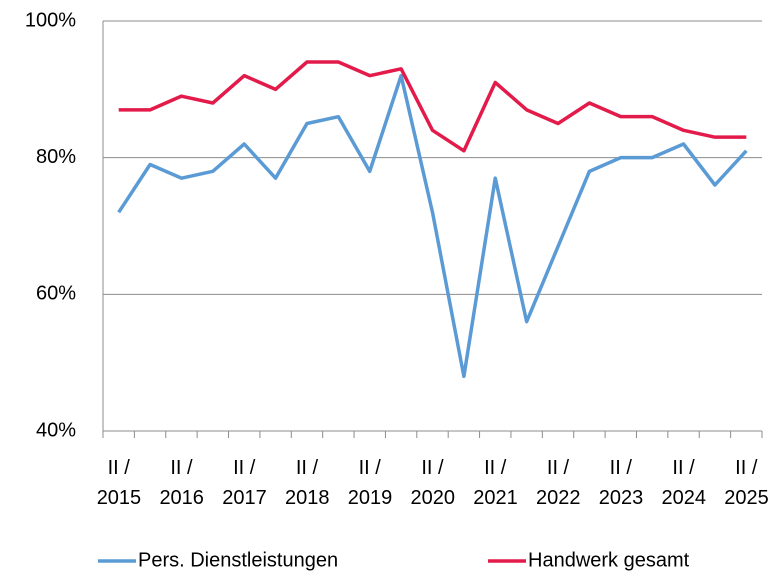 The image size is (775, 578). What do you see at coordinates (181, 483) in the screenshot?
I see `x-tick-label: II / 2016` at bounding box center [181, 483].